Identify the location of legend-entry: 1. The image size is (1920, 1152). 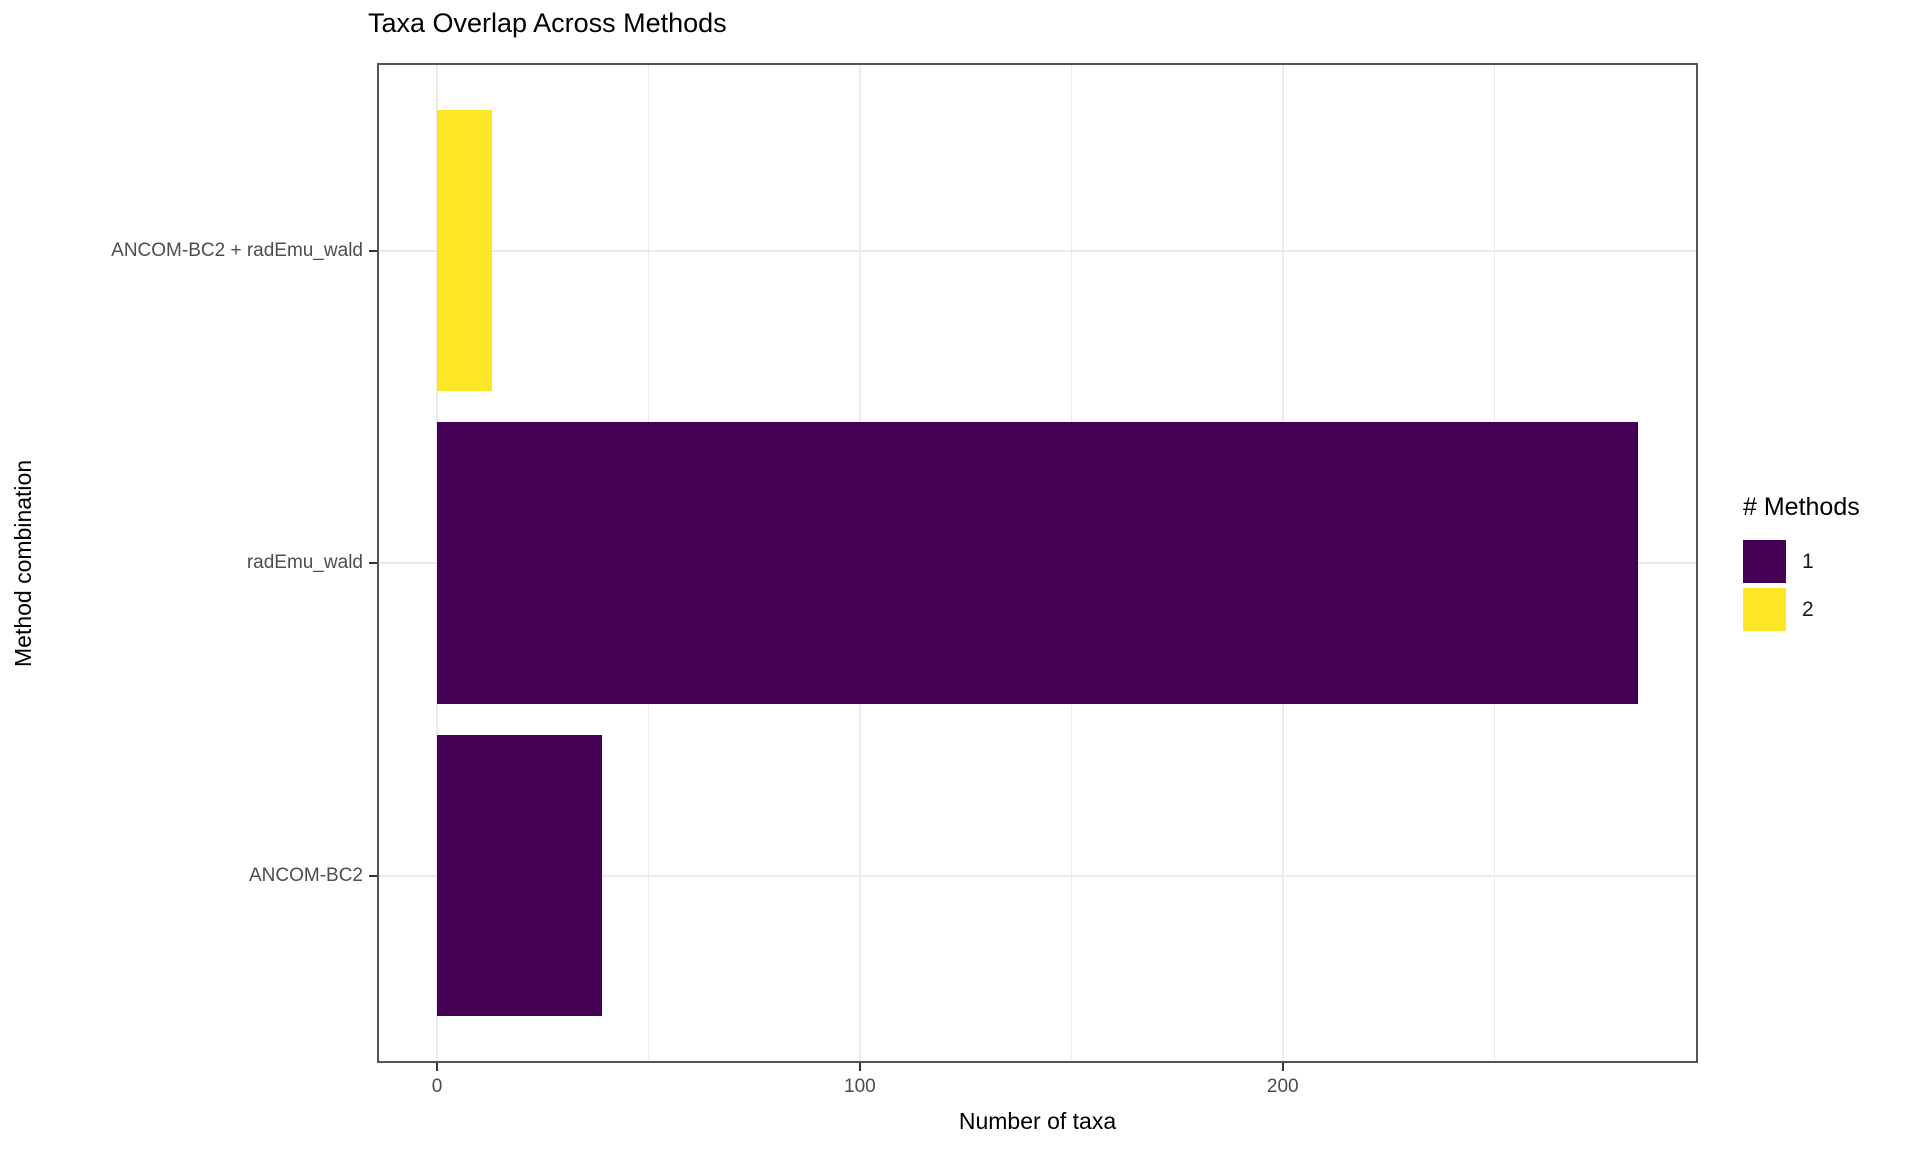
(1801, 561).